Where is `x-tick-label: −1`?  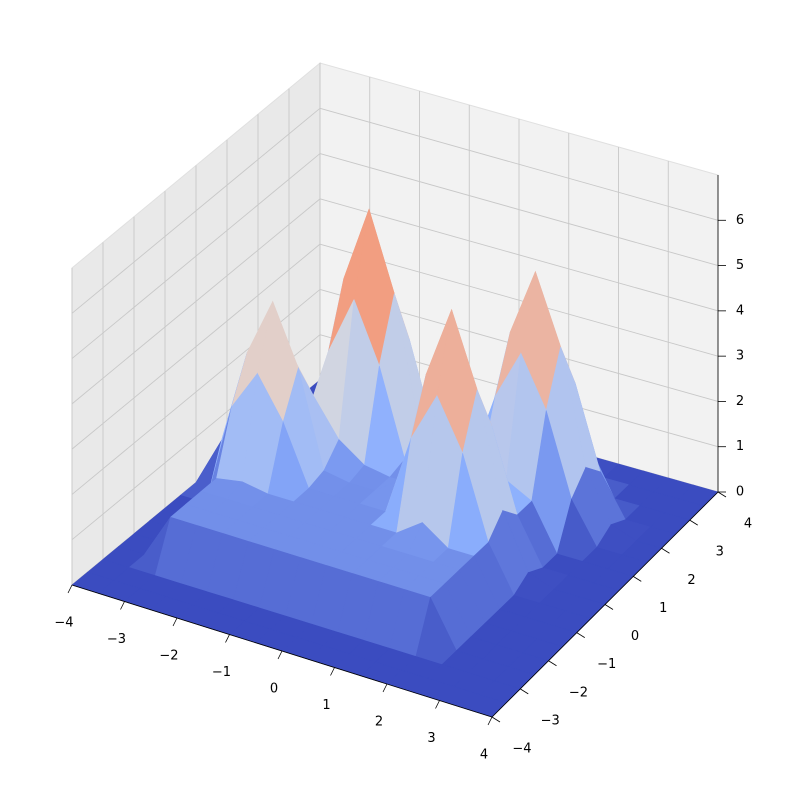 x-tick-label: −1 is located at coordinates (221, 672).